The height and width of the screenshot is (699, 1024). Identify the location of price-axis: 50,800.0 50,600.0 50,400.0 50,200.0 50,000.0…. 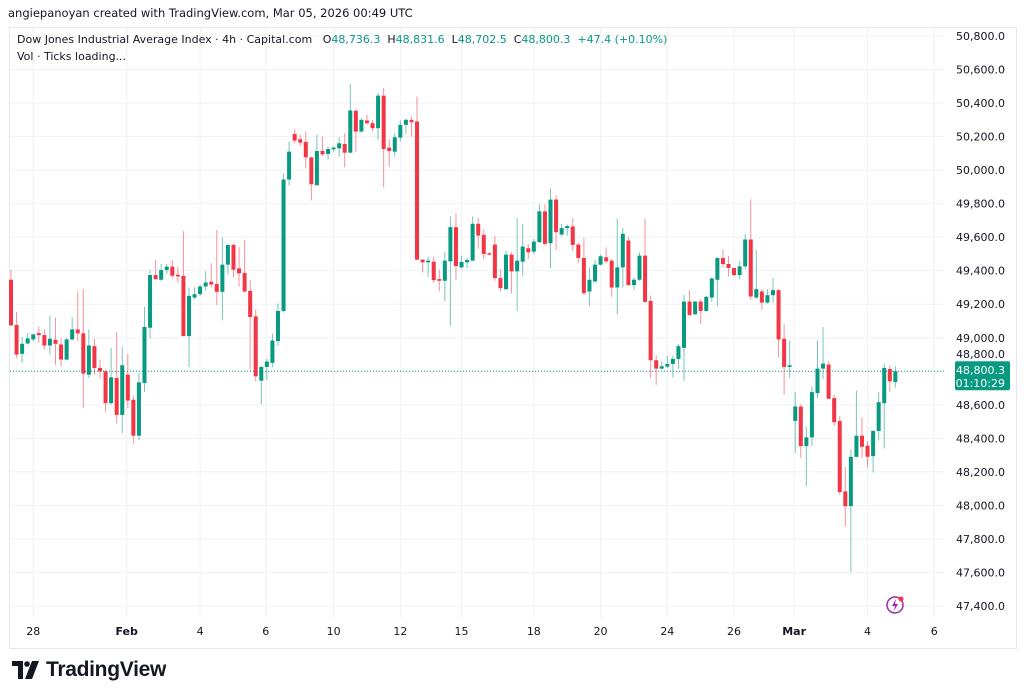
(982, 321).